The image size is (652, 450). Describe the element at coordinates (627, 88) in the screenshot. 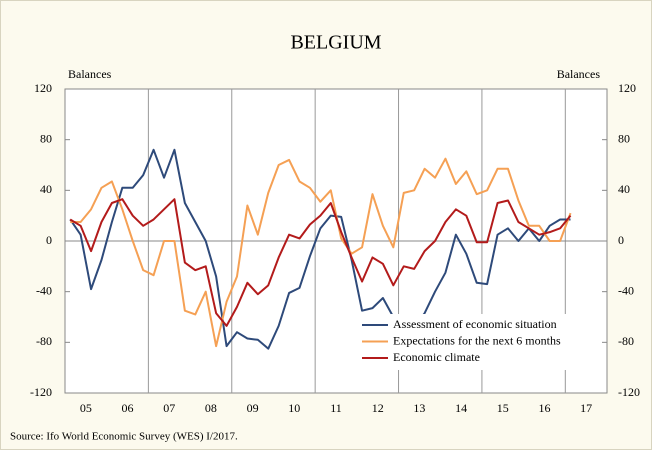

I see `y2-tick-label: 120` at that location.